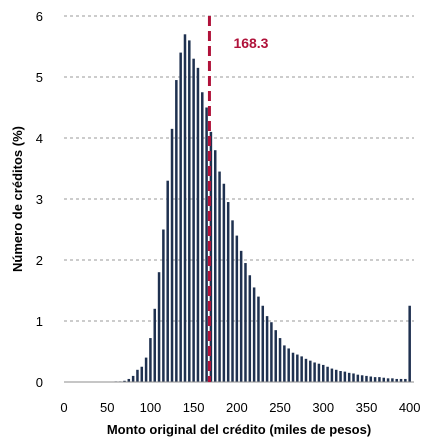 This screenshot has height=439, width=422. Describe the element at coordinates (107, 407) in the screenshot. I see `x-tick-label: 50` at that location.